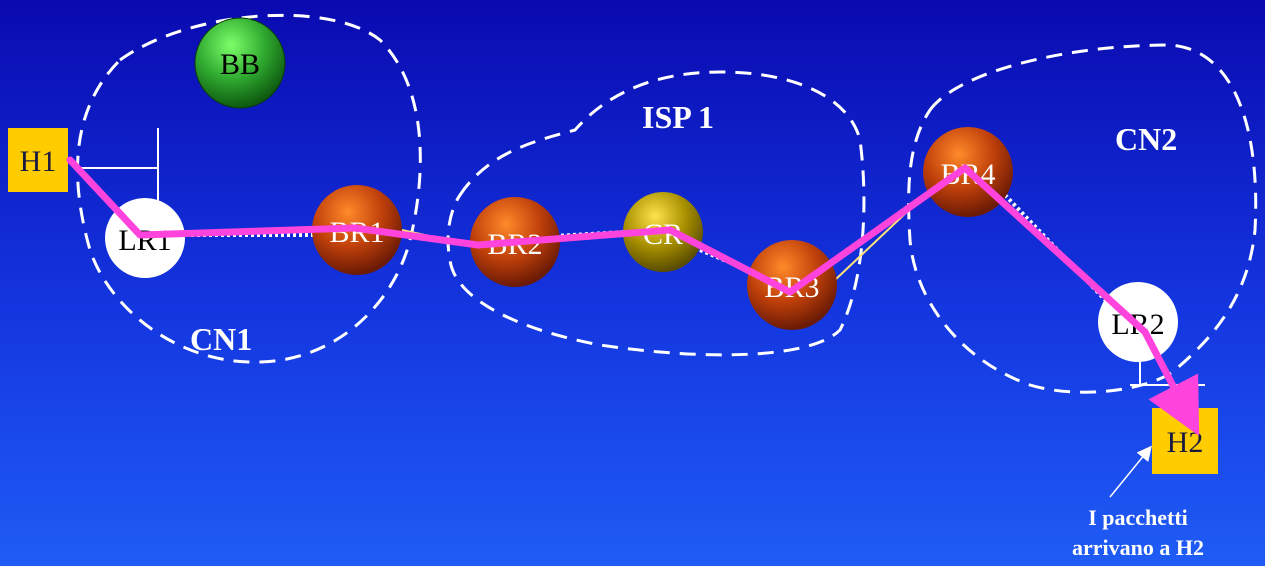 The height and width of the screenshot is (566, 1265). I want to click on lr1-label: LR1, so click(144, 240).